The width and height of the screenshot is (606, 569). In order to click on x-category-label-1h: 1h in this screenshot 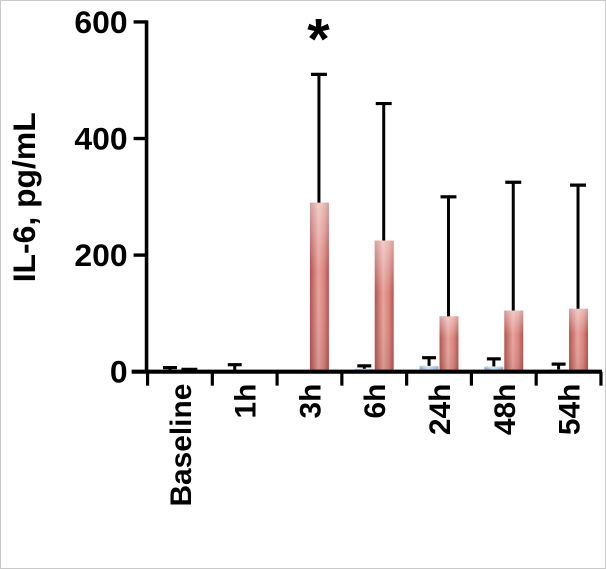, I will do `click(246, 401)`.